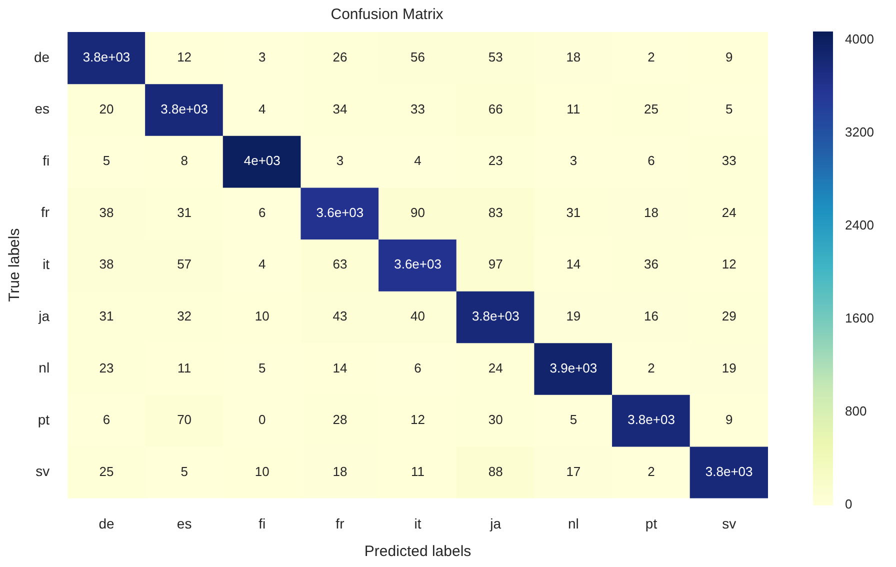  Describe the element at coordinates (42, 56) in the screenshot. I see `y-tick-label: de` at that location.